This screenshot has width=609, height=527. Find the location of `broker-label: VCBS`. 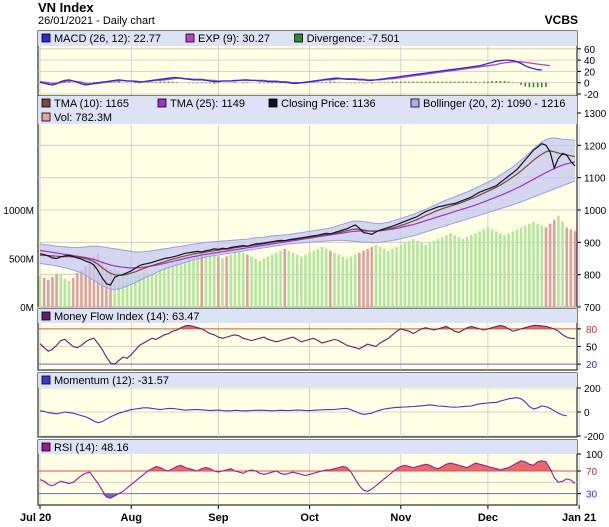

broker-label: VCBS is located at coordinates (561, 20).